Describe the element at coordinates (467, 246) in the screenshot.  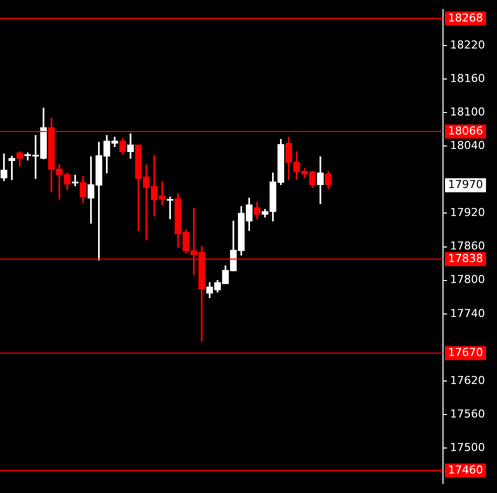
I see `y-tick-label: 17860` at that location.